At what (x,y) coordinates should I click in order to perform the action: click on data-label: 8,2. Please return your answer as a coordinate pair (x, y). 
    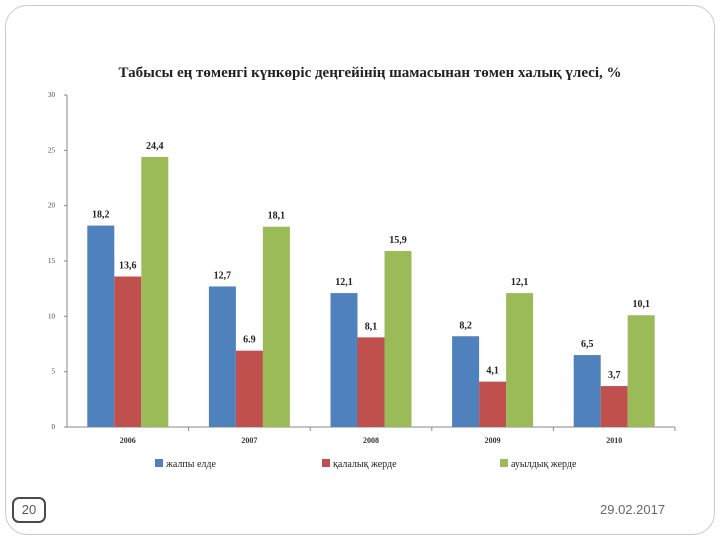
    Looking at the image, I should click on (465, 325).